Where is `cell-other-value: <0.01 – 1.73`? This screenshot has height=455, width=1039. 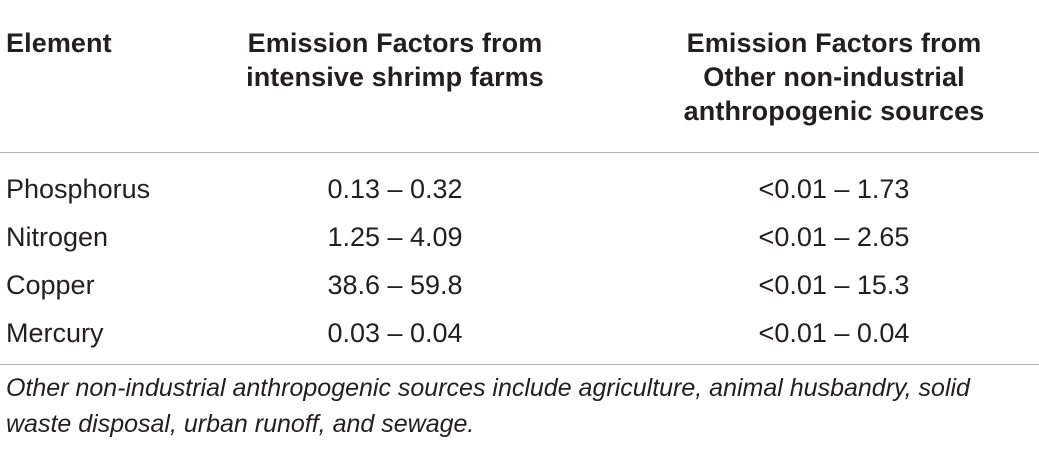
cell-other-value: <0.01 – 1.73 is located at coordinates (834, 189).